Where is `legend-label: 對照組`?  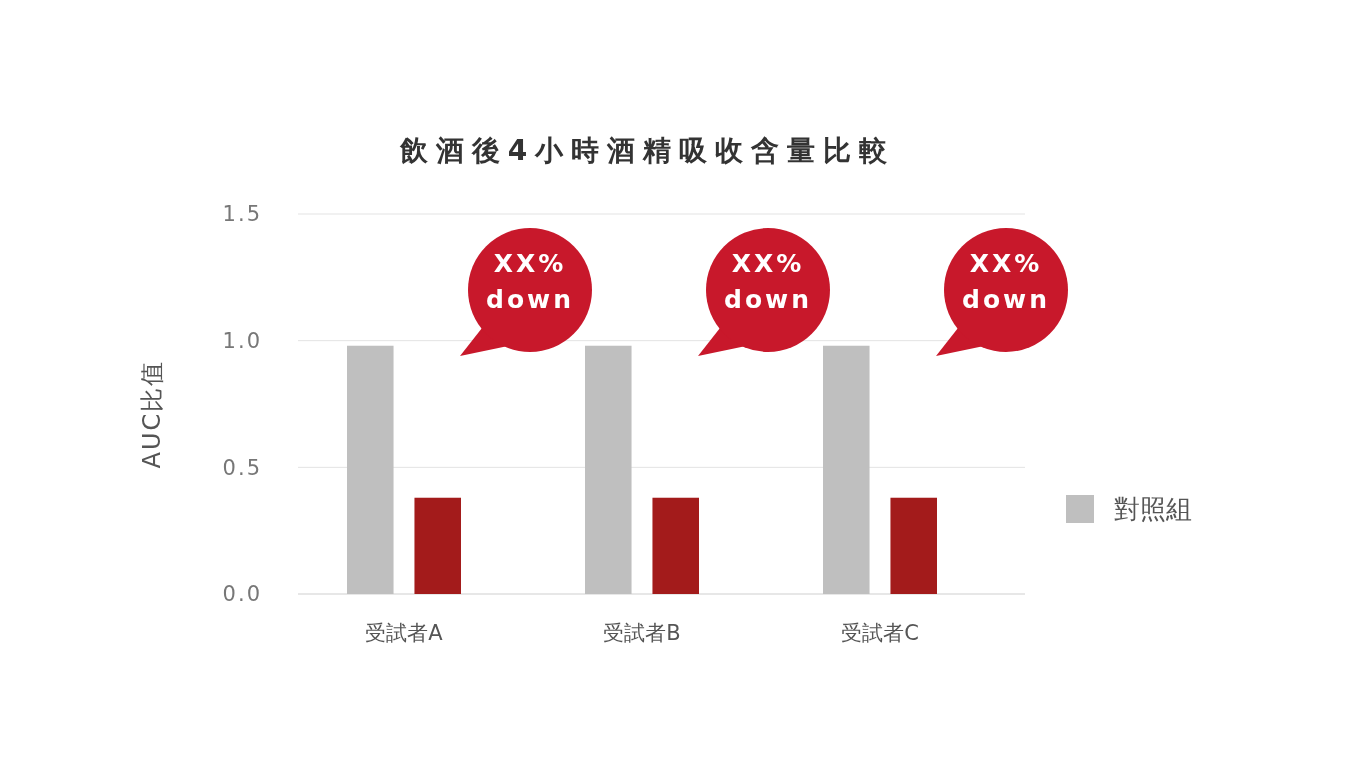
legend-label: 對照組 is located at coordinates (1153, 509).